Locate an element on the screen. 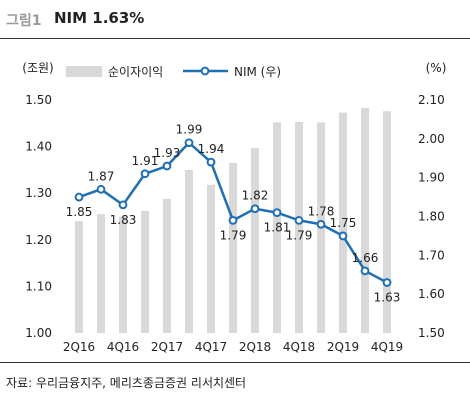 The height and width of the screenshot is (400, 470). nim-data-label: 1.63 is located at coordinates (387, 298).